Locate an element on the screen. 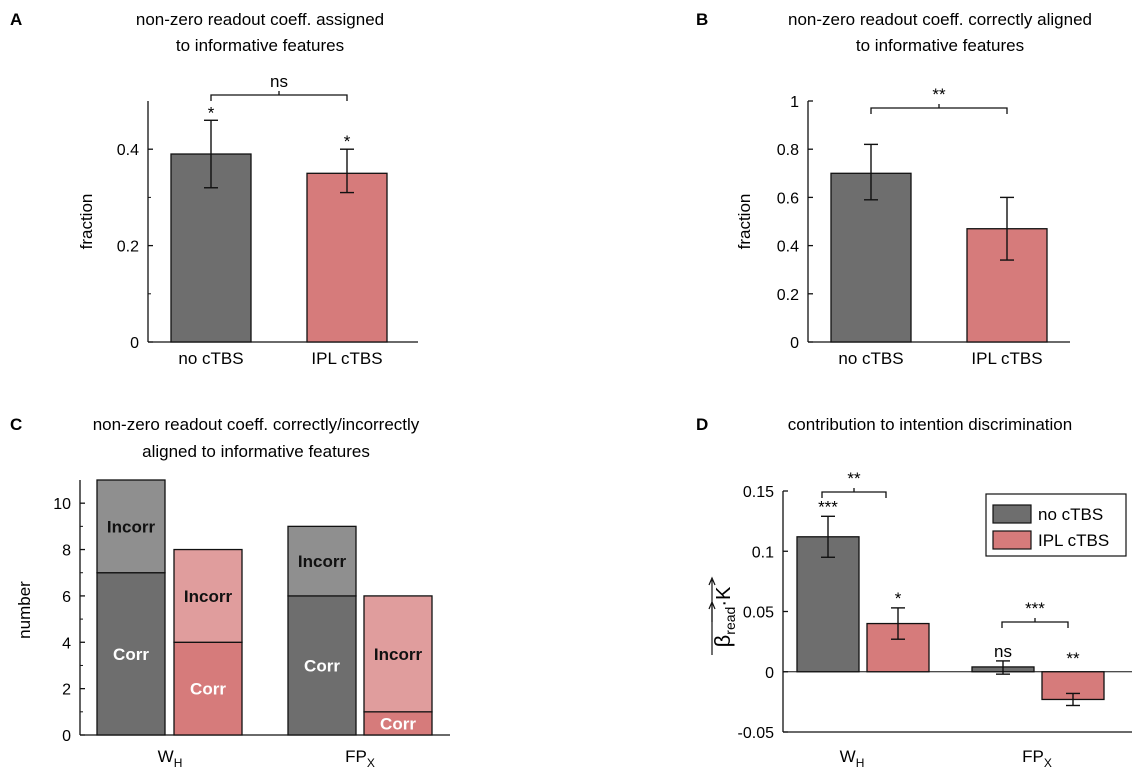 This screenshot has height=772, width=1132. comparison-bracket-label: *** is located at coordinates (1035, 608).